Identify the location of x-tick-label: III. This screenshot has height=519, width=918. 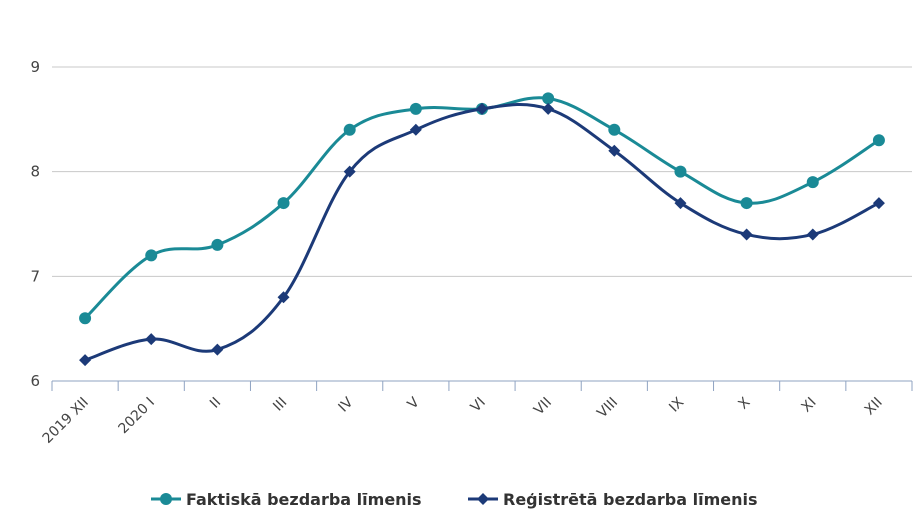
(280, 405).